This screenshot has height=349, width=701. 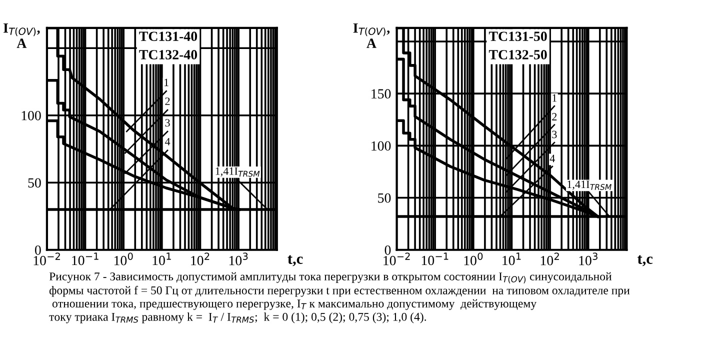 What do you see at coordinates (517, 46) in the screenshot?
I see `annotation: TC131-50 TC132-50` at bounding box center [517, 46].